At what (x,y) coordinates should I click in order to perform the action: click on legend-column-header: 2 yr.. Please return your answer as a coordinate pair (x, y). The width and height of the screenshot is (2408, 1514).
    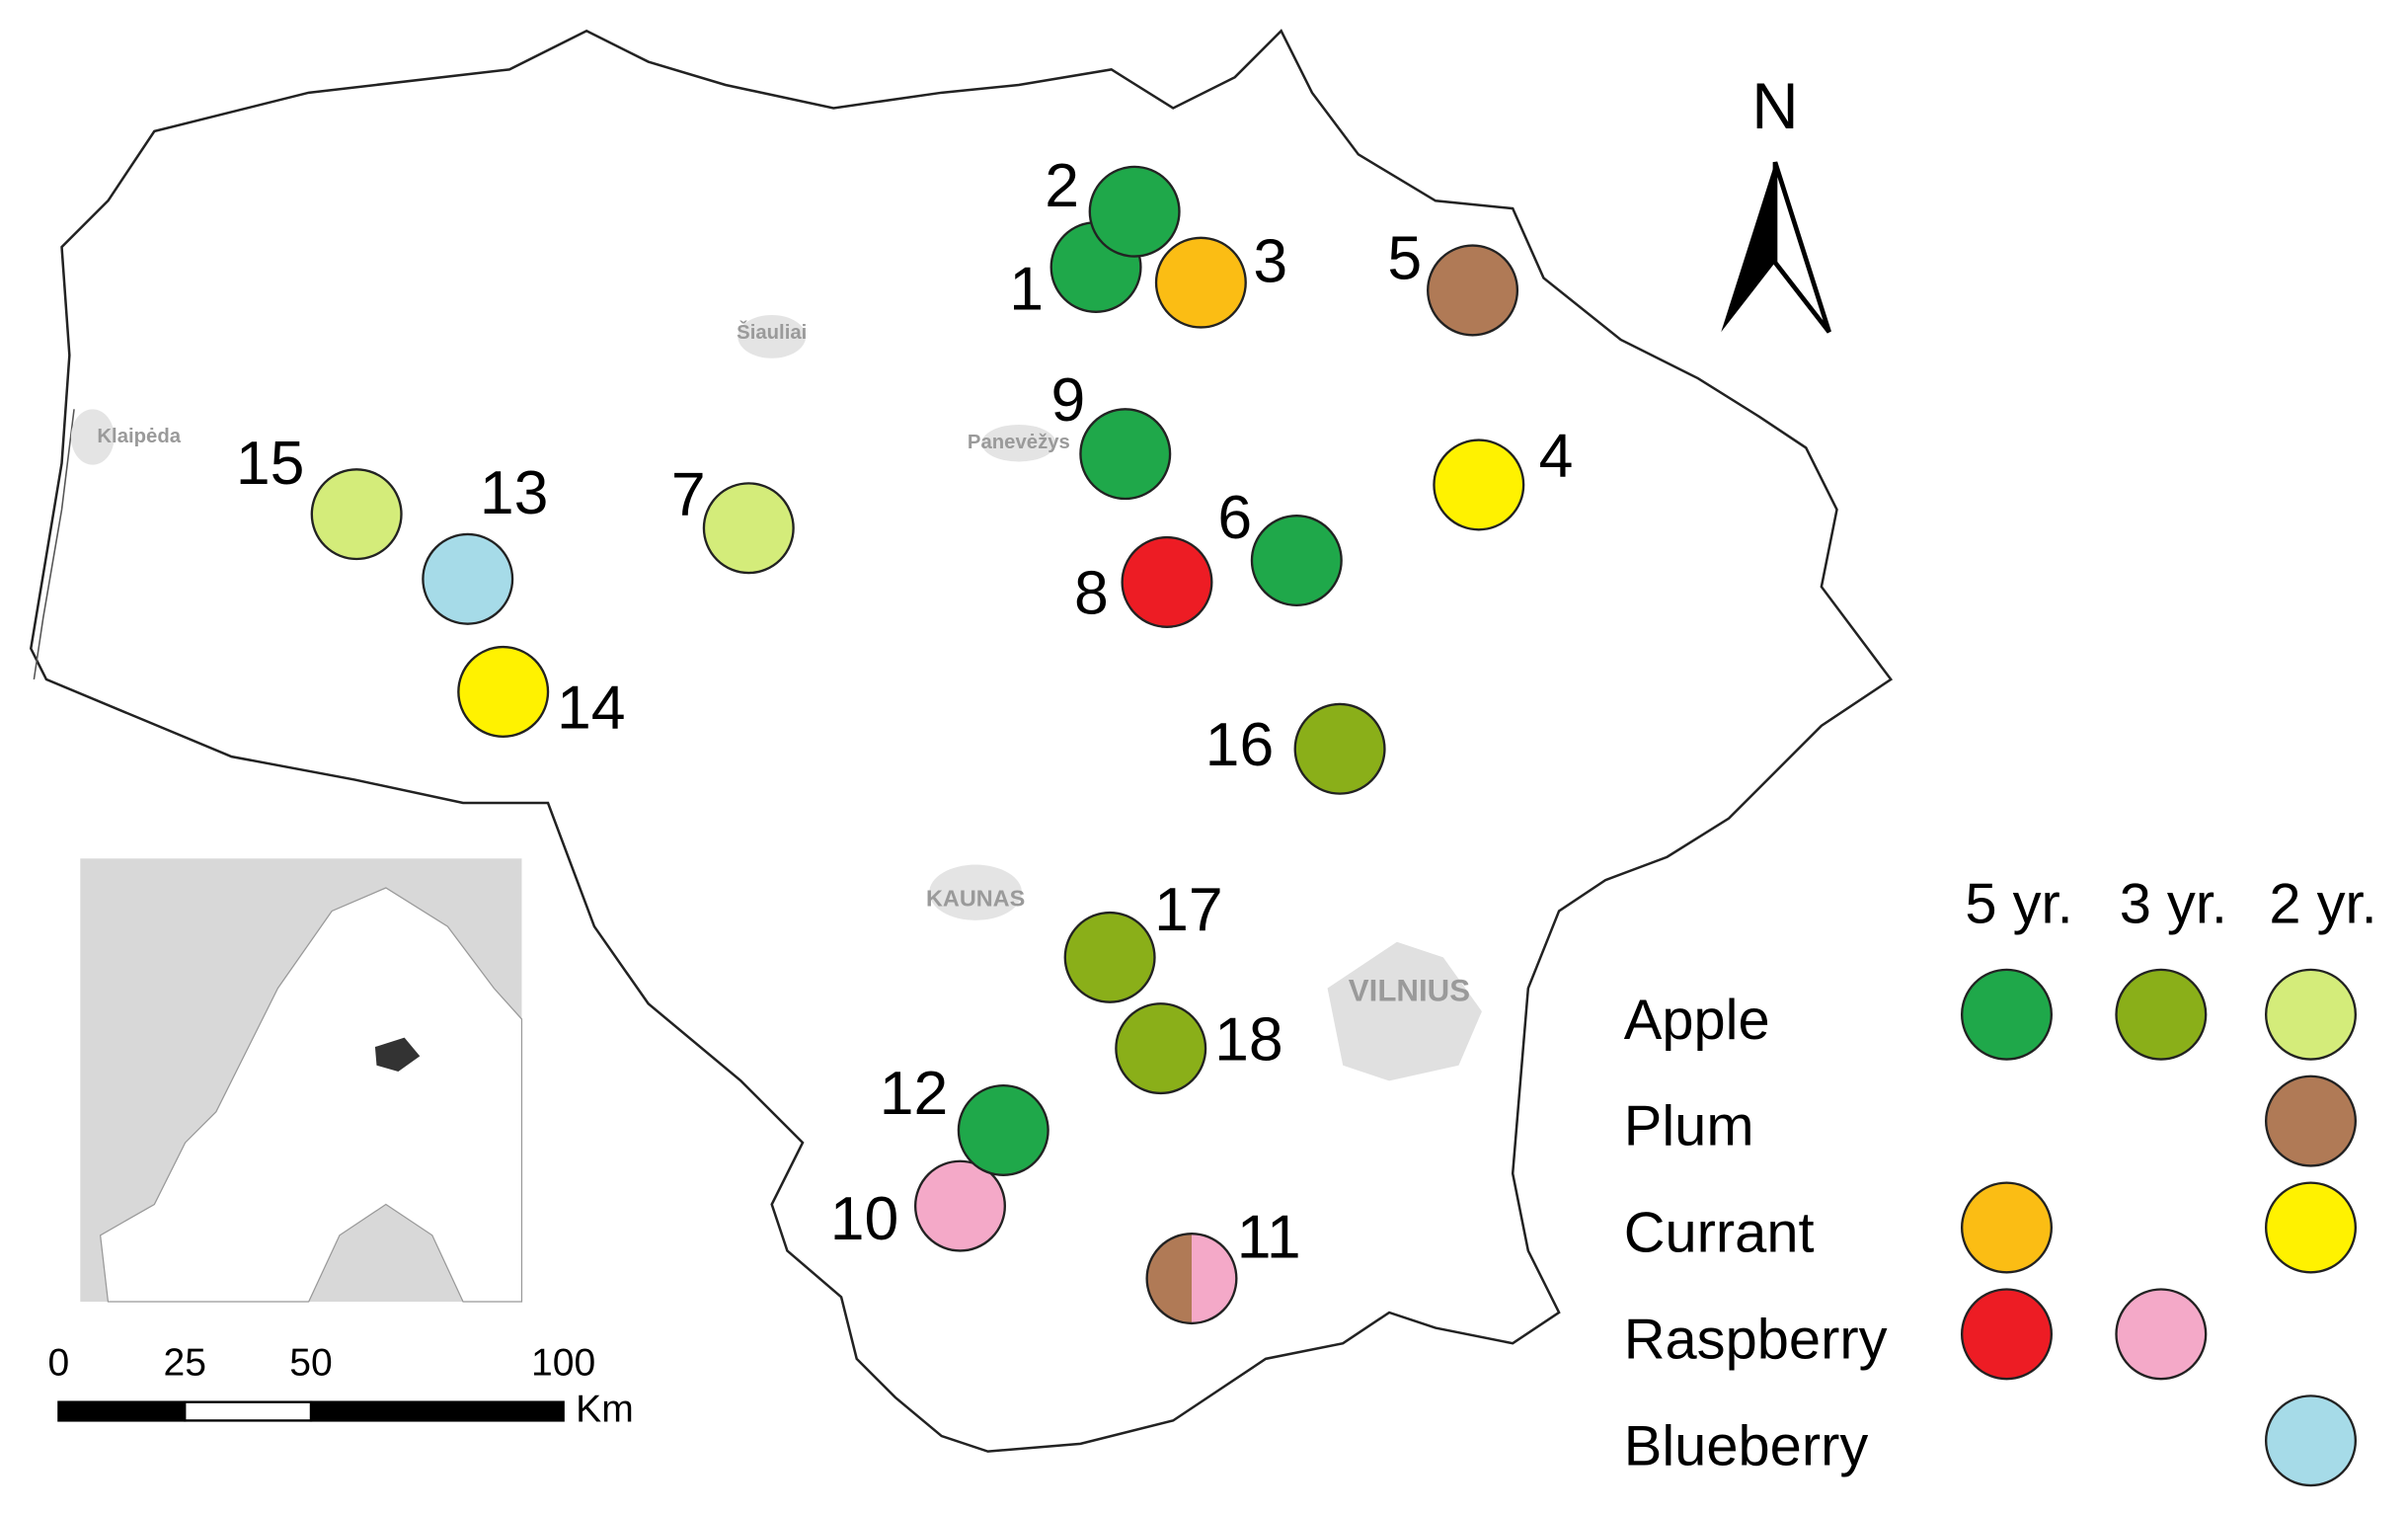
    Looking at the image, I should click on (2322, 904).